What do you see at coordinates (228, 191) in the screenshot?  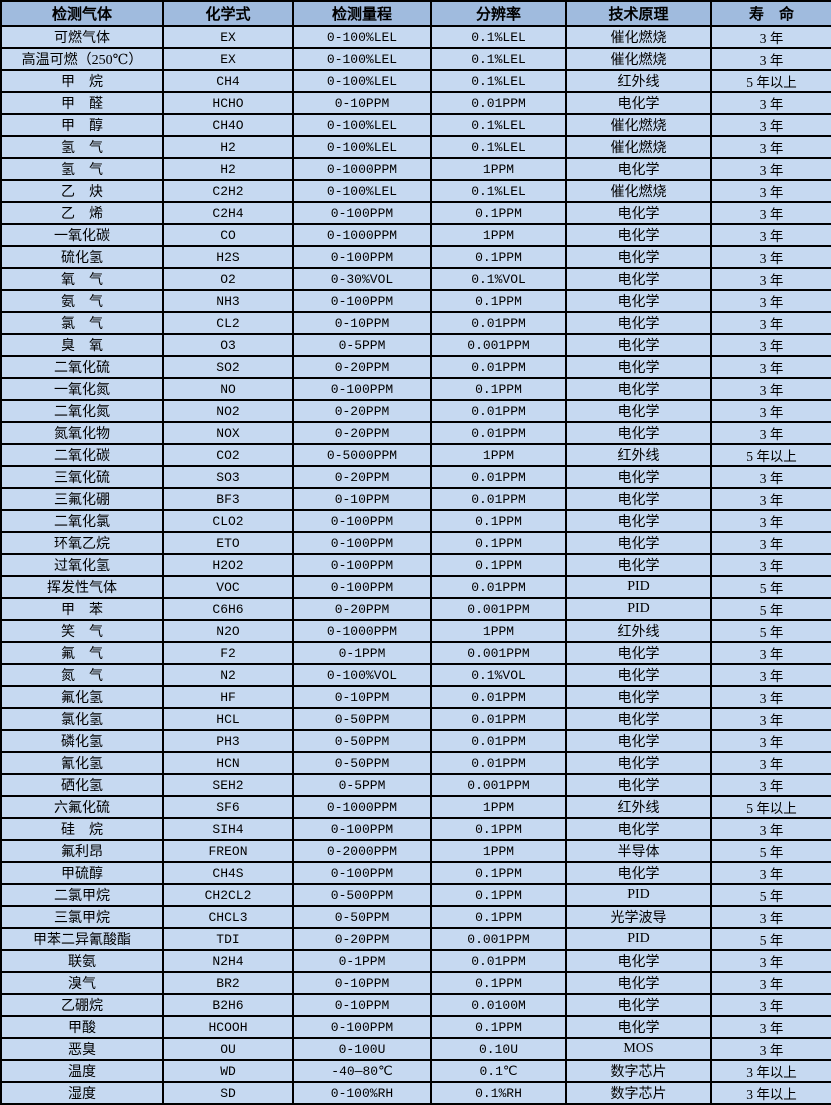 I see `cell-formula: C2H2` at bounding box center [228, 191].